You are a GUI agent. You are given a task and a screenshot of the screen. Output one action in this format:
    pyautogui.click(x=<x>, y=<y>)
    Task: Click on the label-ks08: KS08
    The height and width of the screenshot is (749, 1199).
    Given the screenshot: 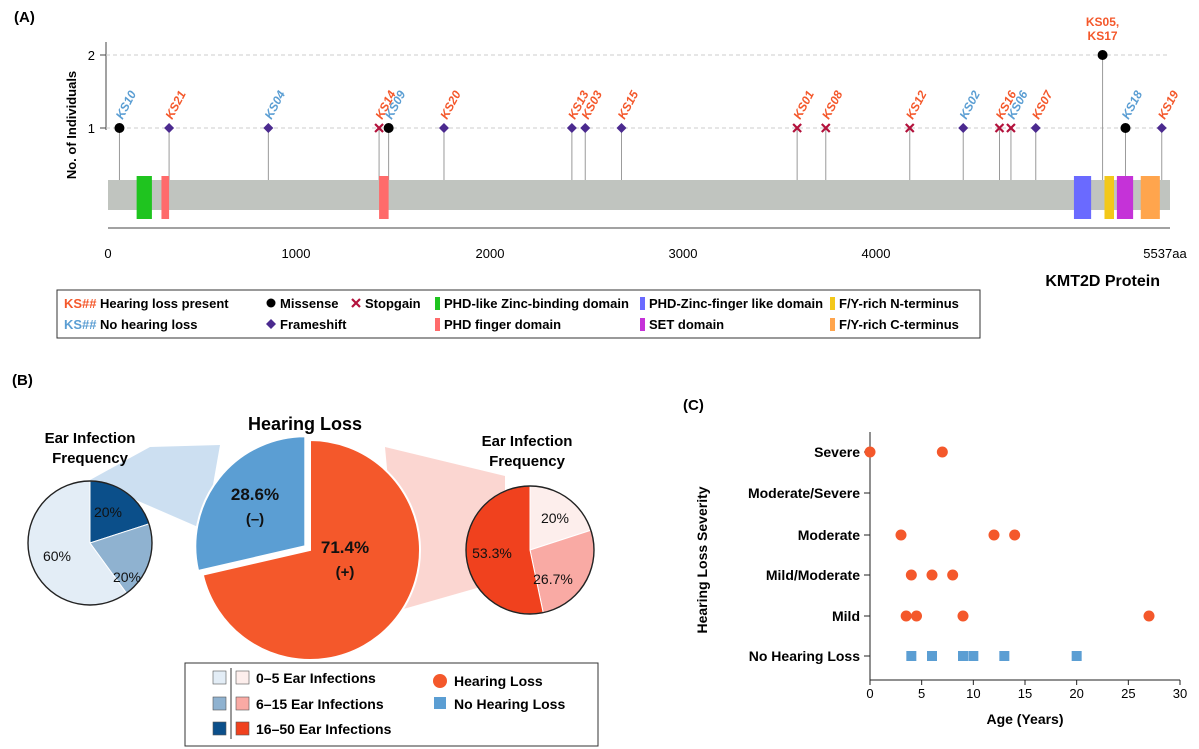 What is the action you would take?
    pyautogui.click(x=832, y=104)
    